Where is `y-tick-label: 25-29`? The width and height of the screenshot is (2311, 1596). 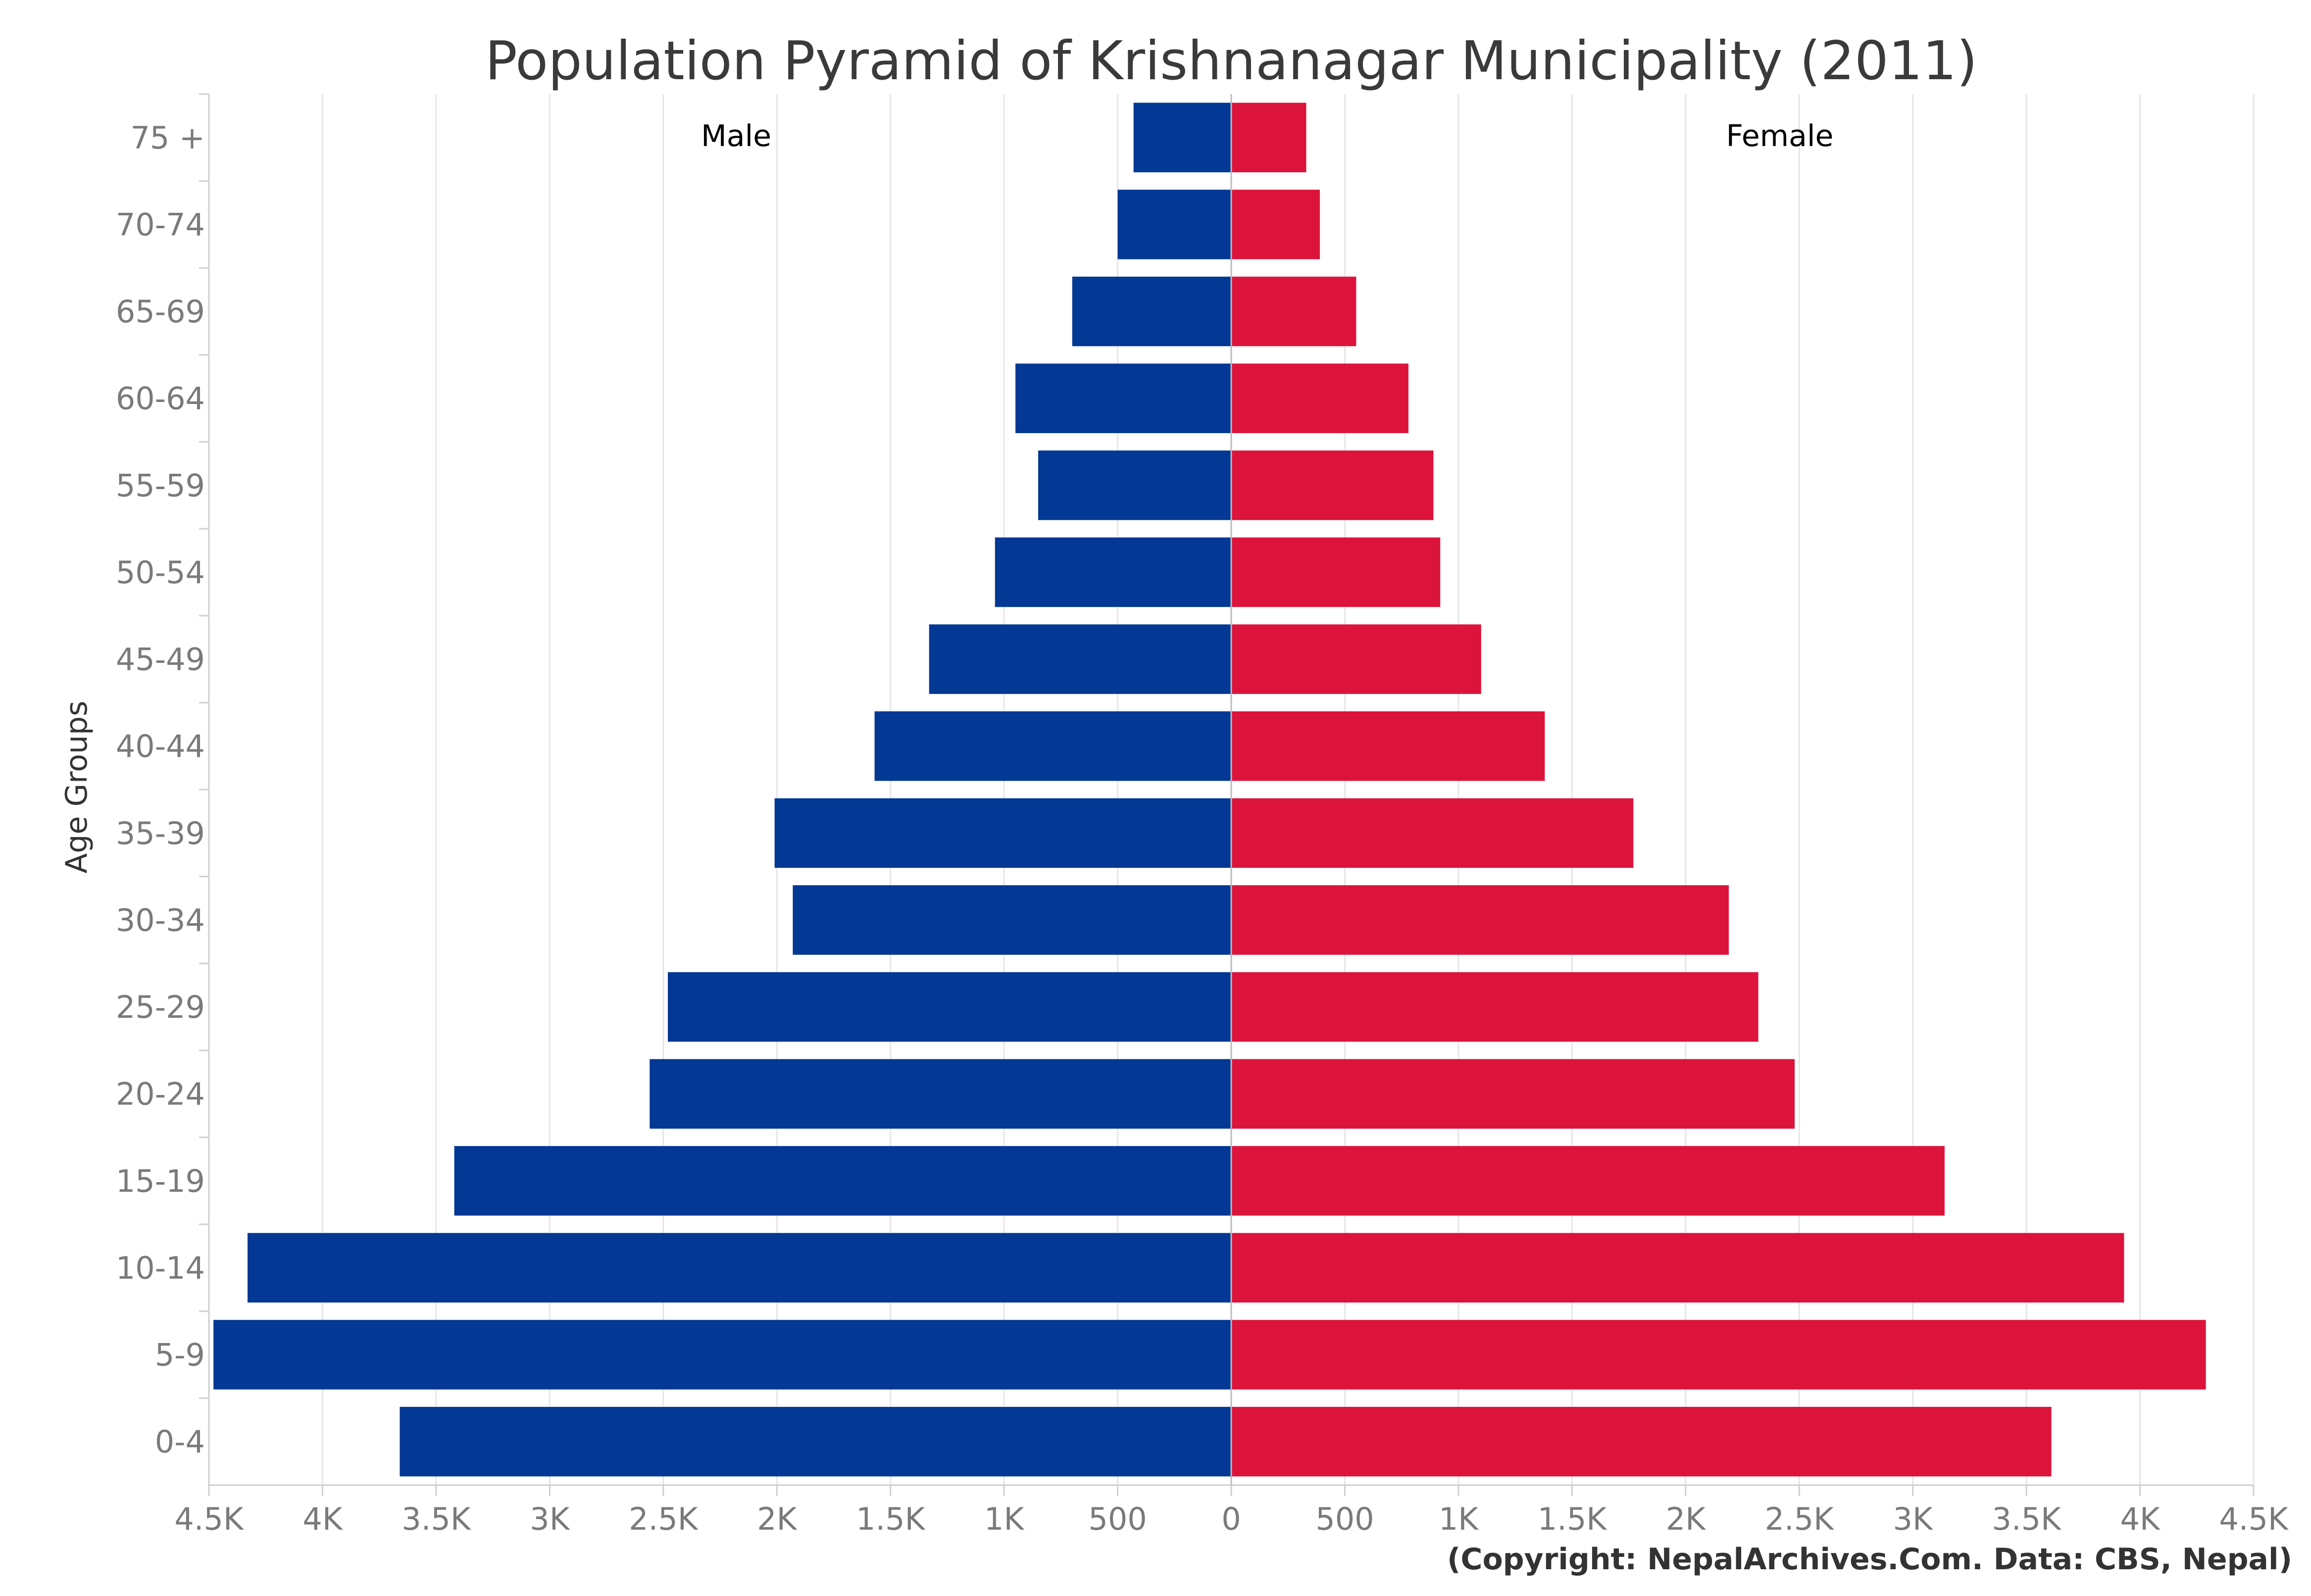 y-tick-label: 25-29 is located at coordinates (160, 1007).